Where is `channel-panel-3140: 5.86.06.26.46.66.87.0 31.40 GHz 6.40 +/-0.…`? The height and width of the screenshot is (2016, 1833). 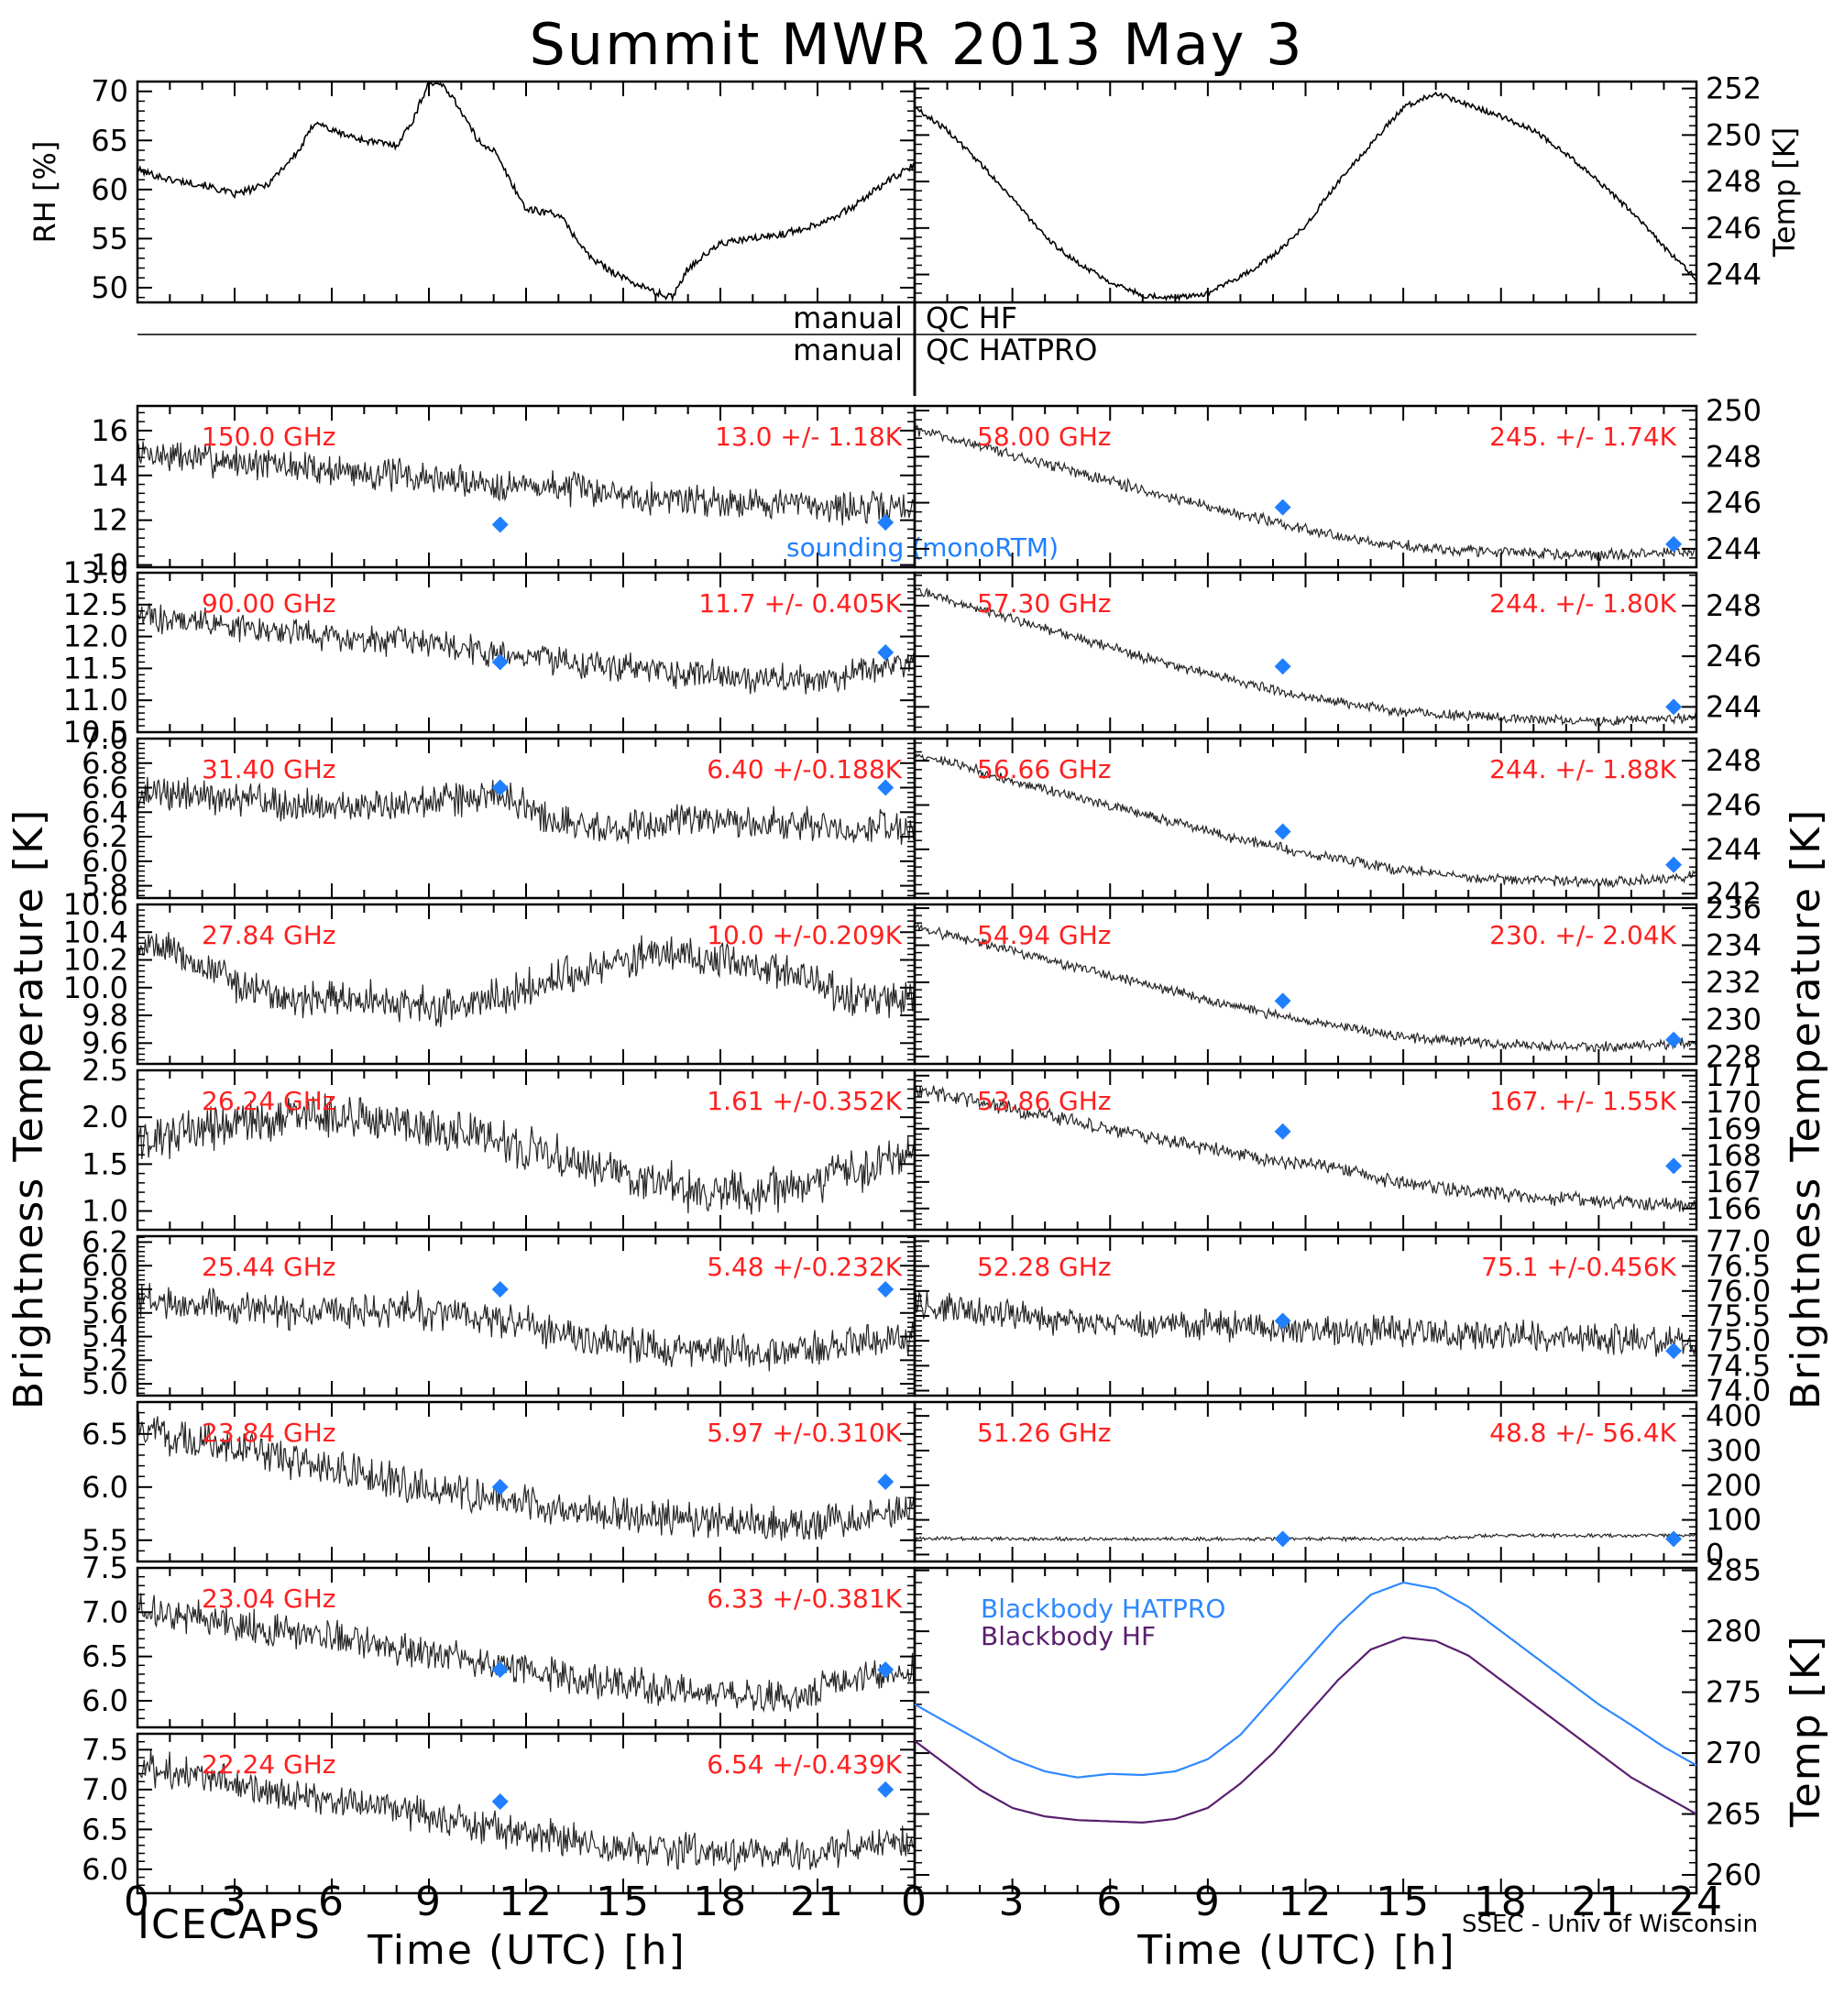 channel-panel-3140: 5.86.06.26.46.66.87.0 31.40 GHz 6.40 +/-0.… is located at coordinates (499, 812).